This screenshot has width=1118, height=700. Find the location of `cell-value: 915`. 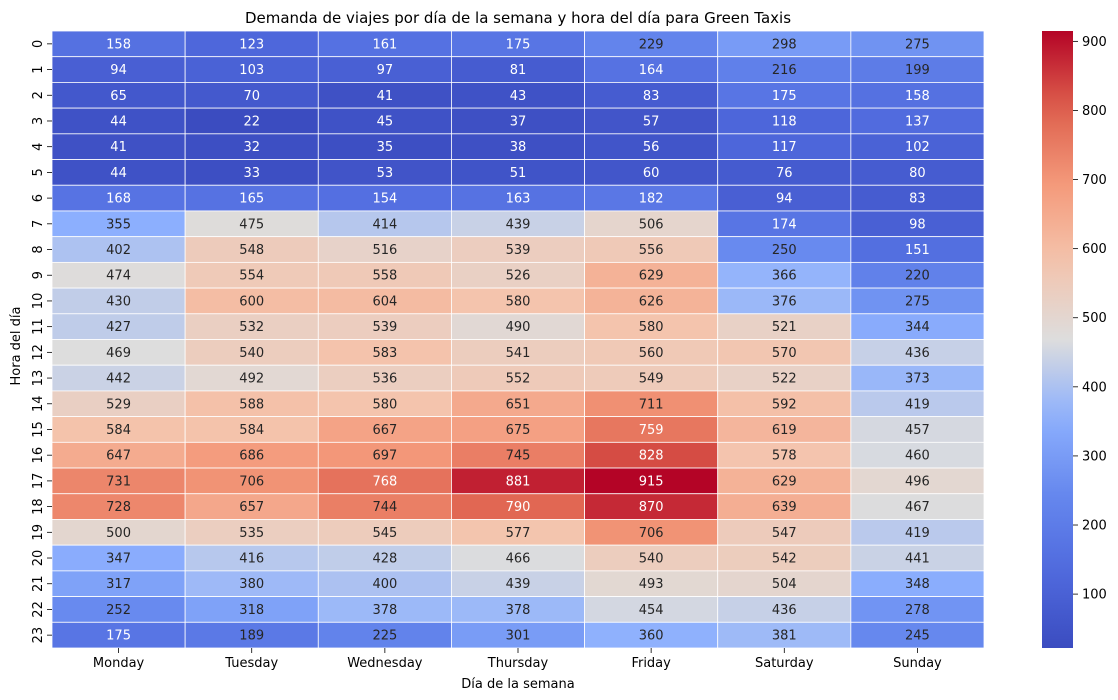

cell-value: 915 is located at coordinates (651, 481).